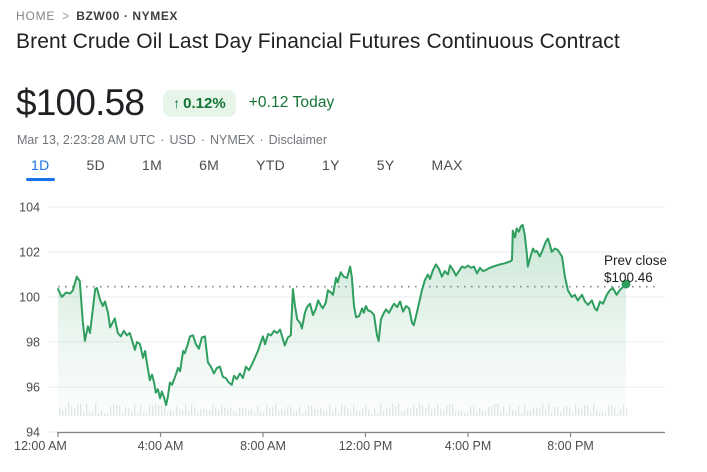  Describe the element at coordinates (246, 168) in the screenshot. I see `range-tab-bar: 1D 5D 1M 6M YTD 1Y 5Y MAX` at that location.